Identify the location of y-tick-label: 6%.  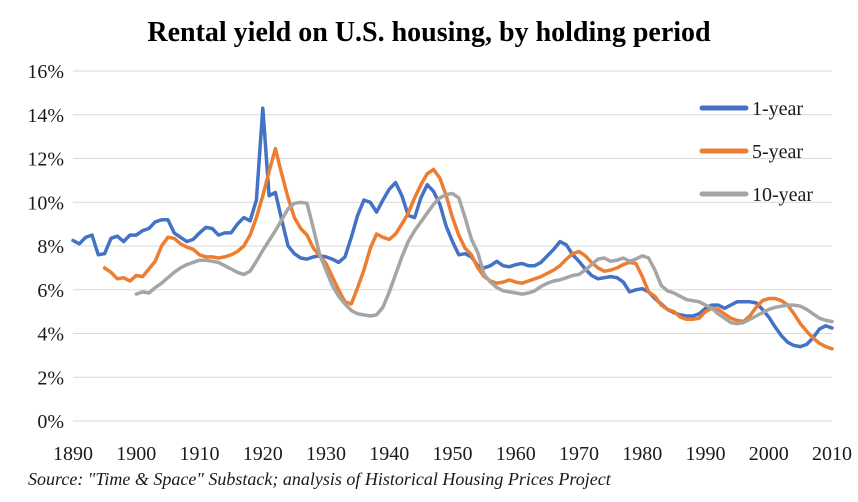
(50, 291).